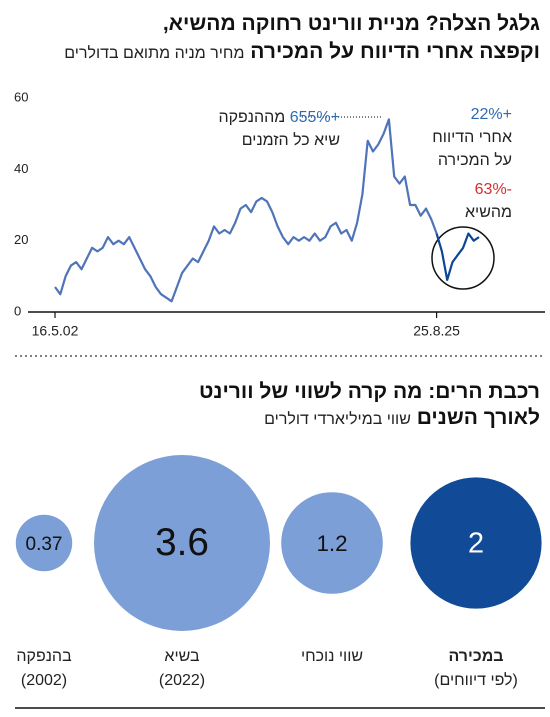 This screenshot has height=717, width=550. I want to click on chart-title-line: לאורך השנים שווי במיליארדי דולרים, so click(402, 418).